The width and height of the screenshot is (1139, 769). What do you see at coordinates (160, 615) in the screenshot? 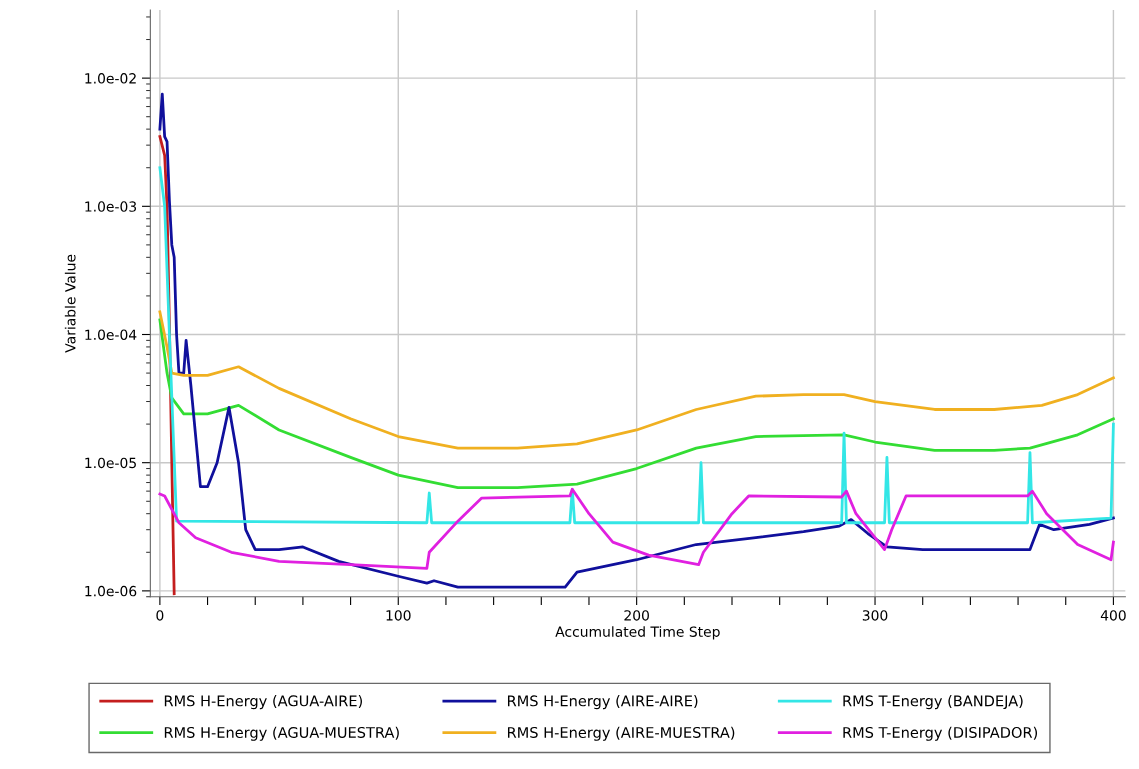
I see `x-tick-label: 0` at bounding box center [160, 615].